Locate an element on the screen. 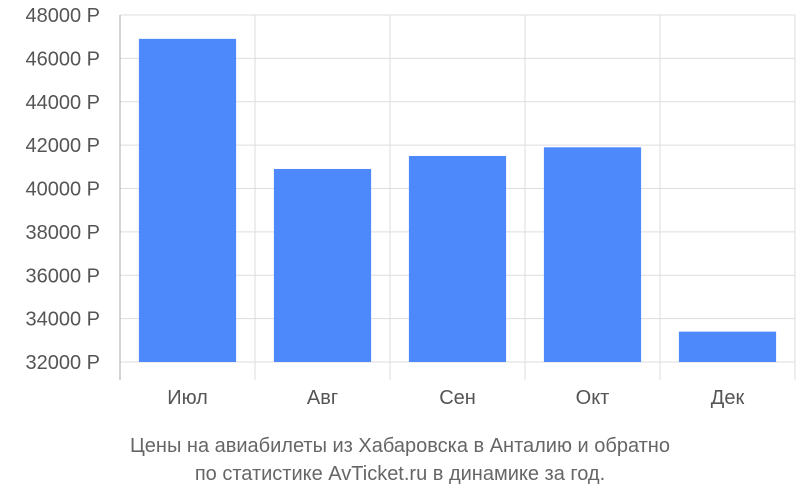  x-tick-label: Окт is located at coordinates (593, 398).